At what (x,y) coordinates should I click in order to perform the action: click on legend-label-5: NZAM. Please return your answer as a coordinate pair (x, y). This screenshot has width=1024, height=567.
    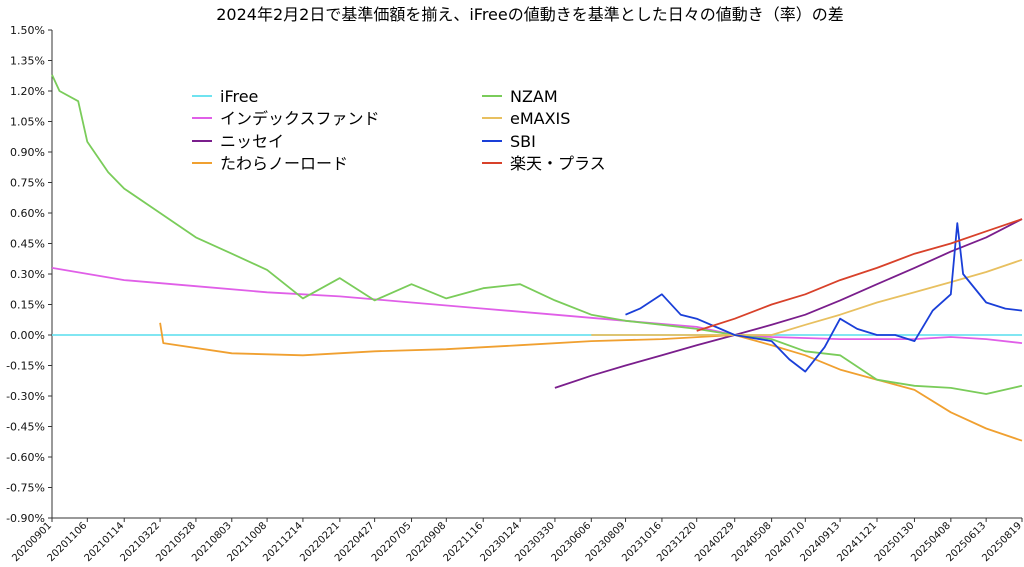
    Looking at the image, I should click on (534, 96).